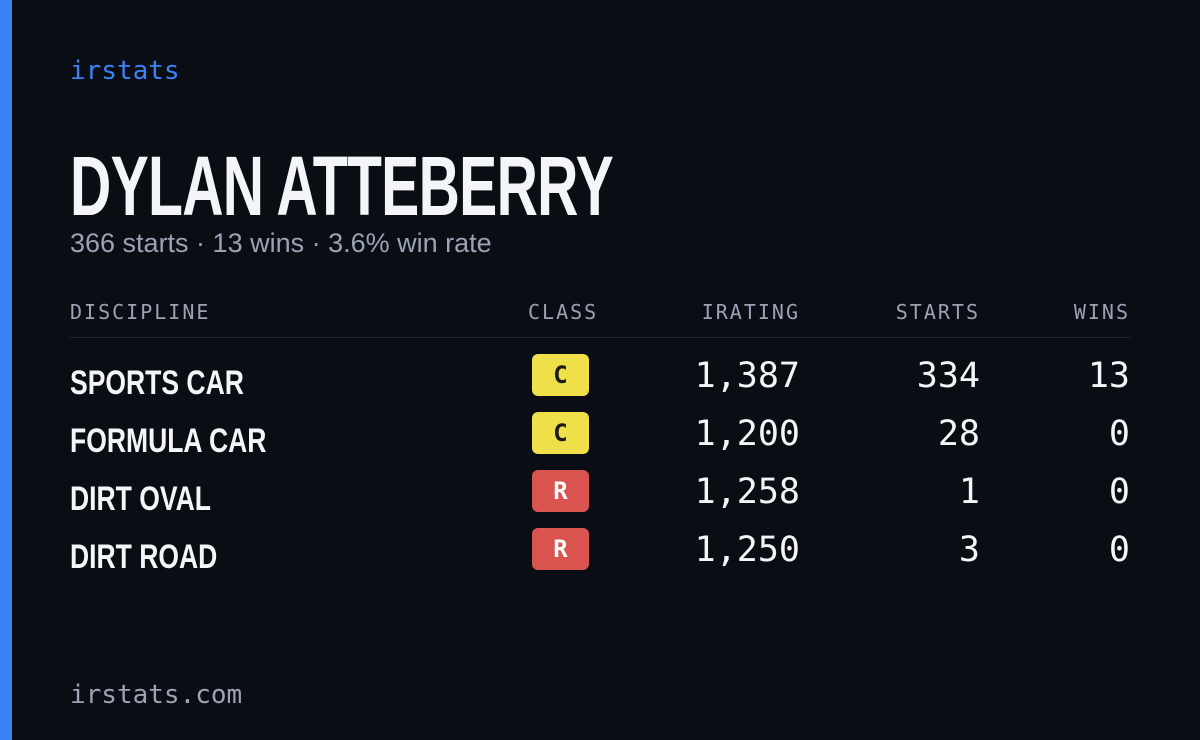 This screenshot has width=1200, height=740. What do you see at coordinates (958, 434) in the screenshot?
I see `starts: 28` at bounding box center [958, 434].